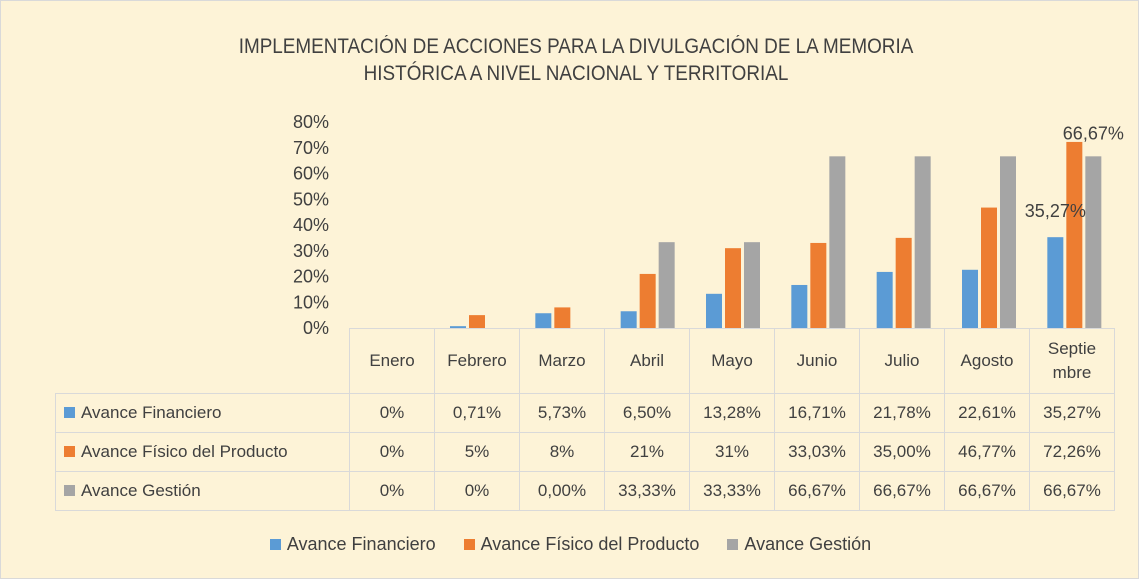 Image resolution: width=1139 pixels, height=579 pixels. Describe the element at coordinates (562, 360) in the screenshot. I see `x-tick-label: Marzo` at that location.